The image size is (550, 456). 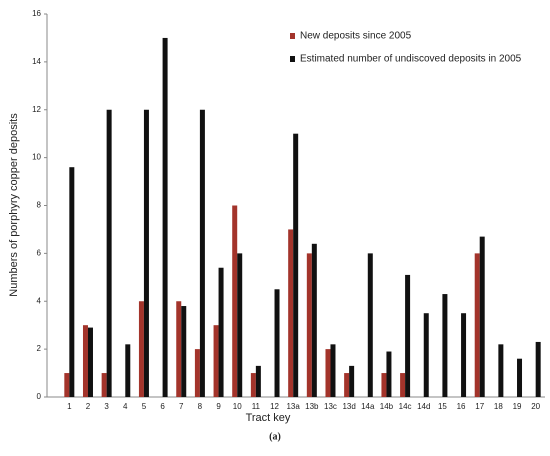 What do you see at coordinates (256, 406) in the screenshot?
I see `x-tick-label: 11` at bounding box center [256, 406].